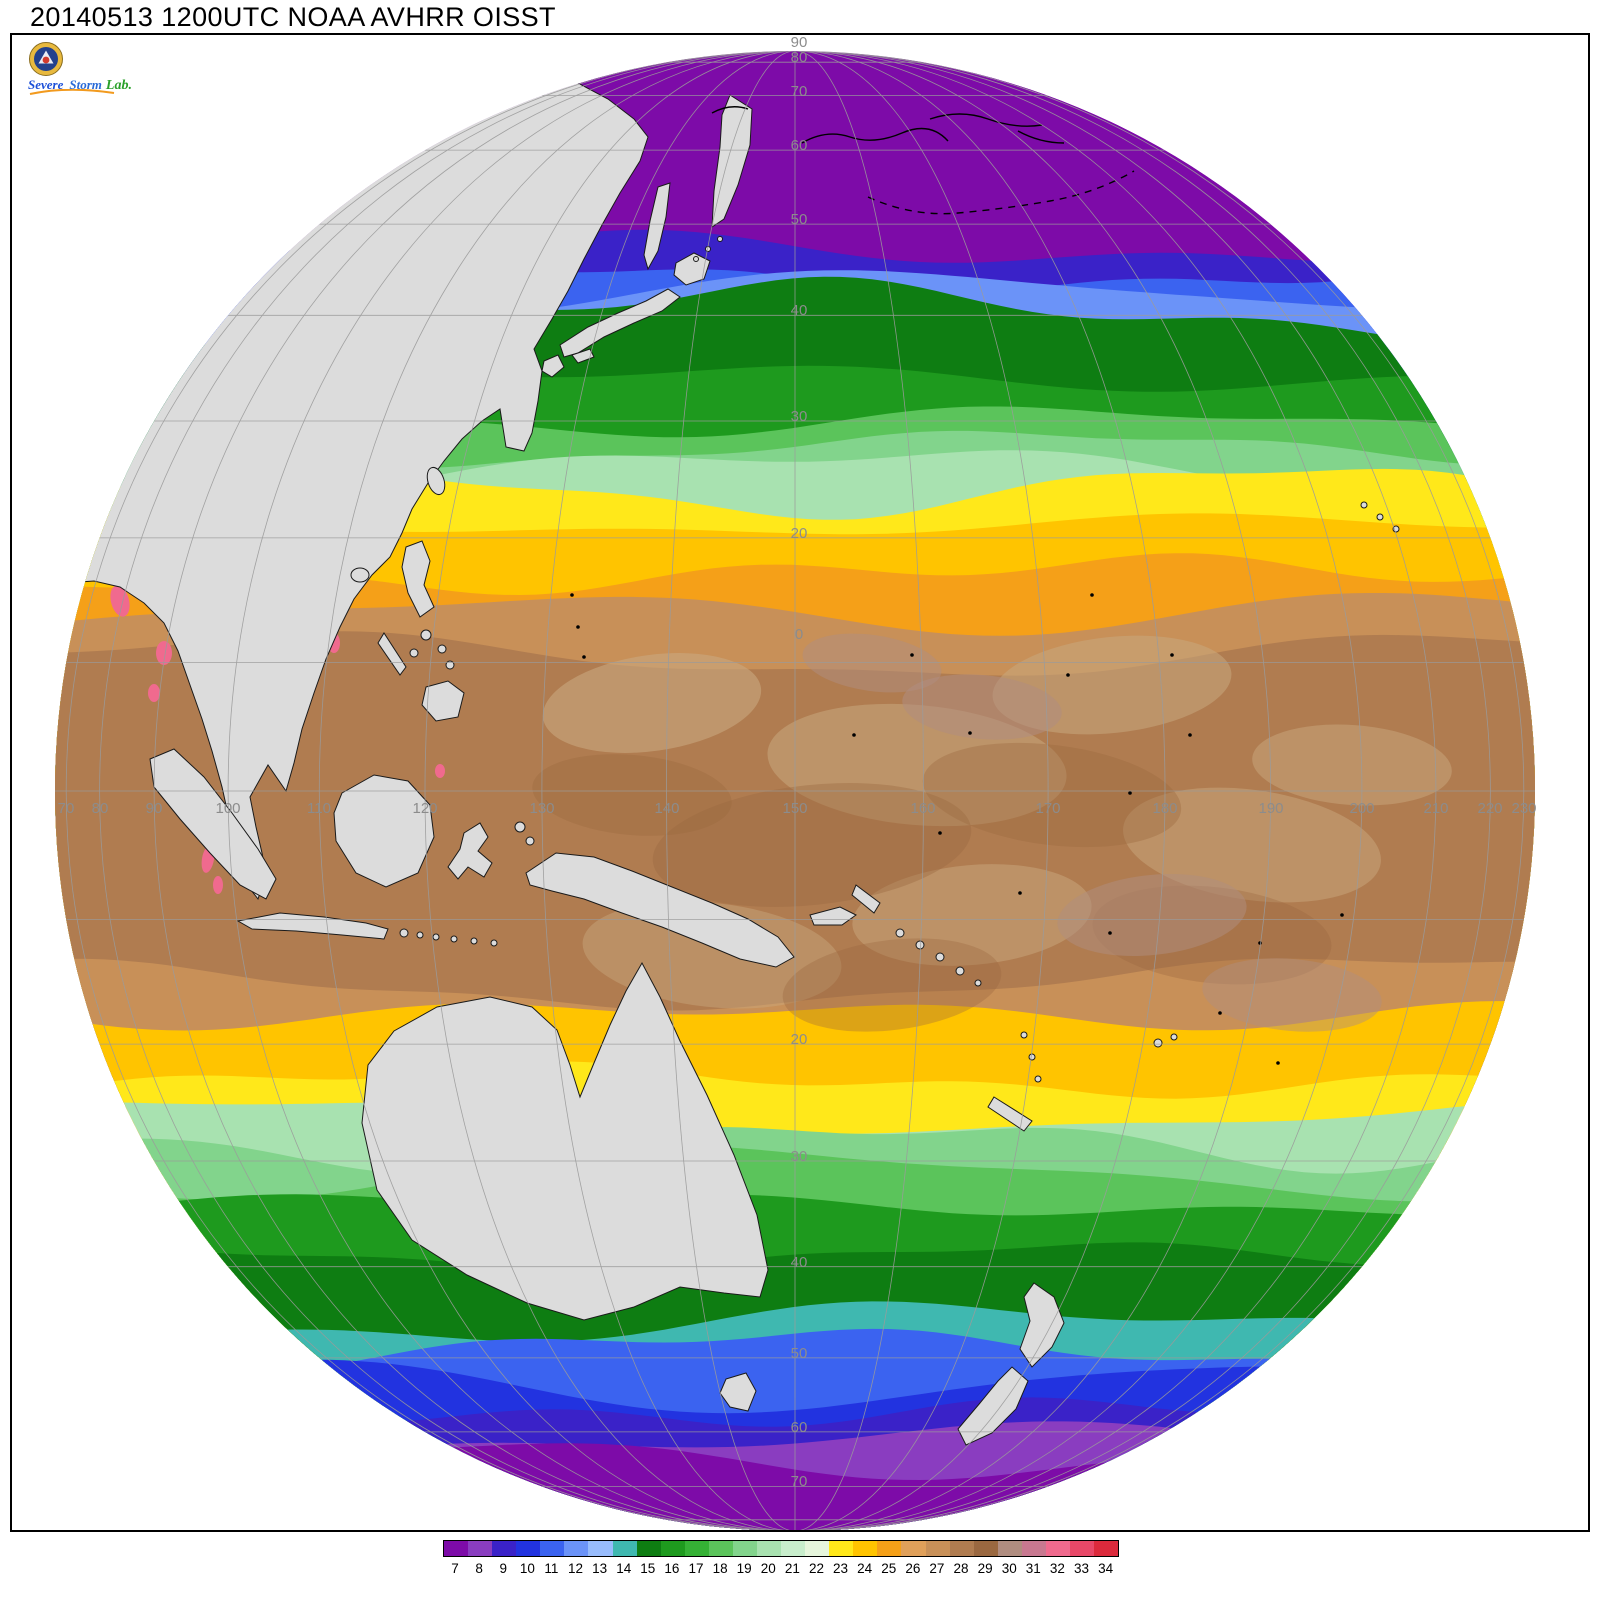 This screenshot has height=1600, width=1600. I want to click on colorbar-swatches, so click(781, 1548).